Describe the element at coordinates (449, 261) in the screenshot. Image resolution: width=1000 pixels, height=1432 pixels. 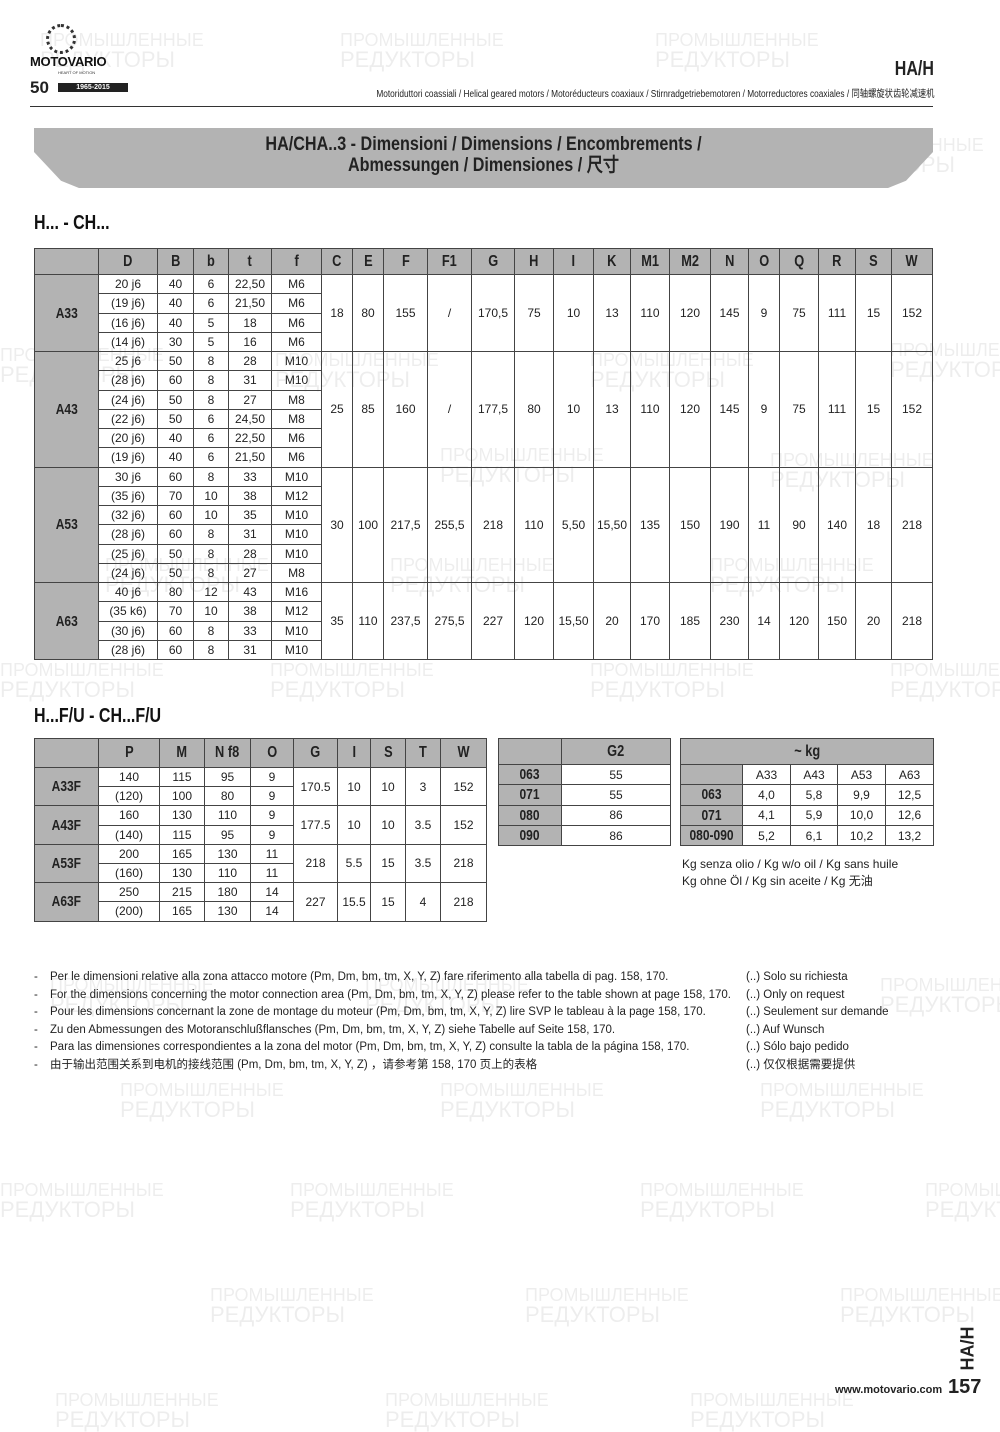
I see `column-header-label: F1` at that location.